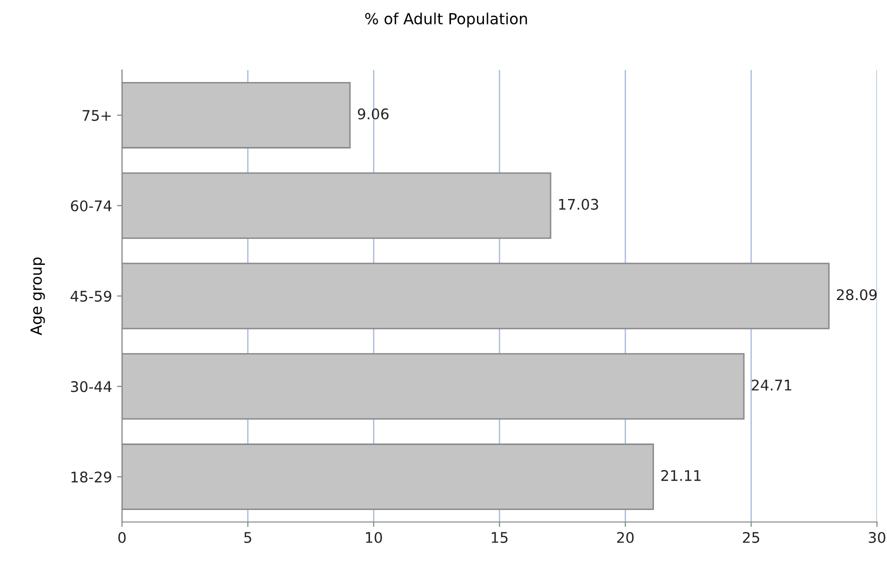  I want to click on y-tick-label: 18-29, so click(92, 477).